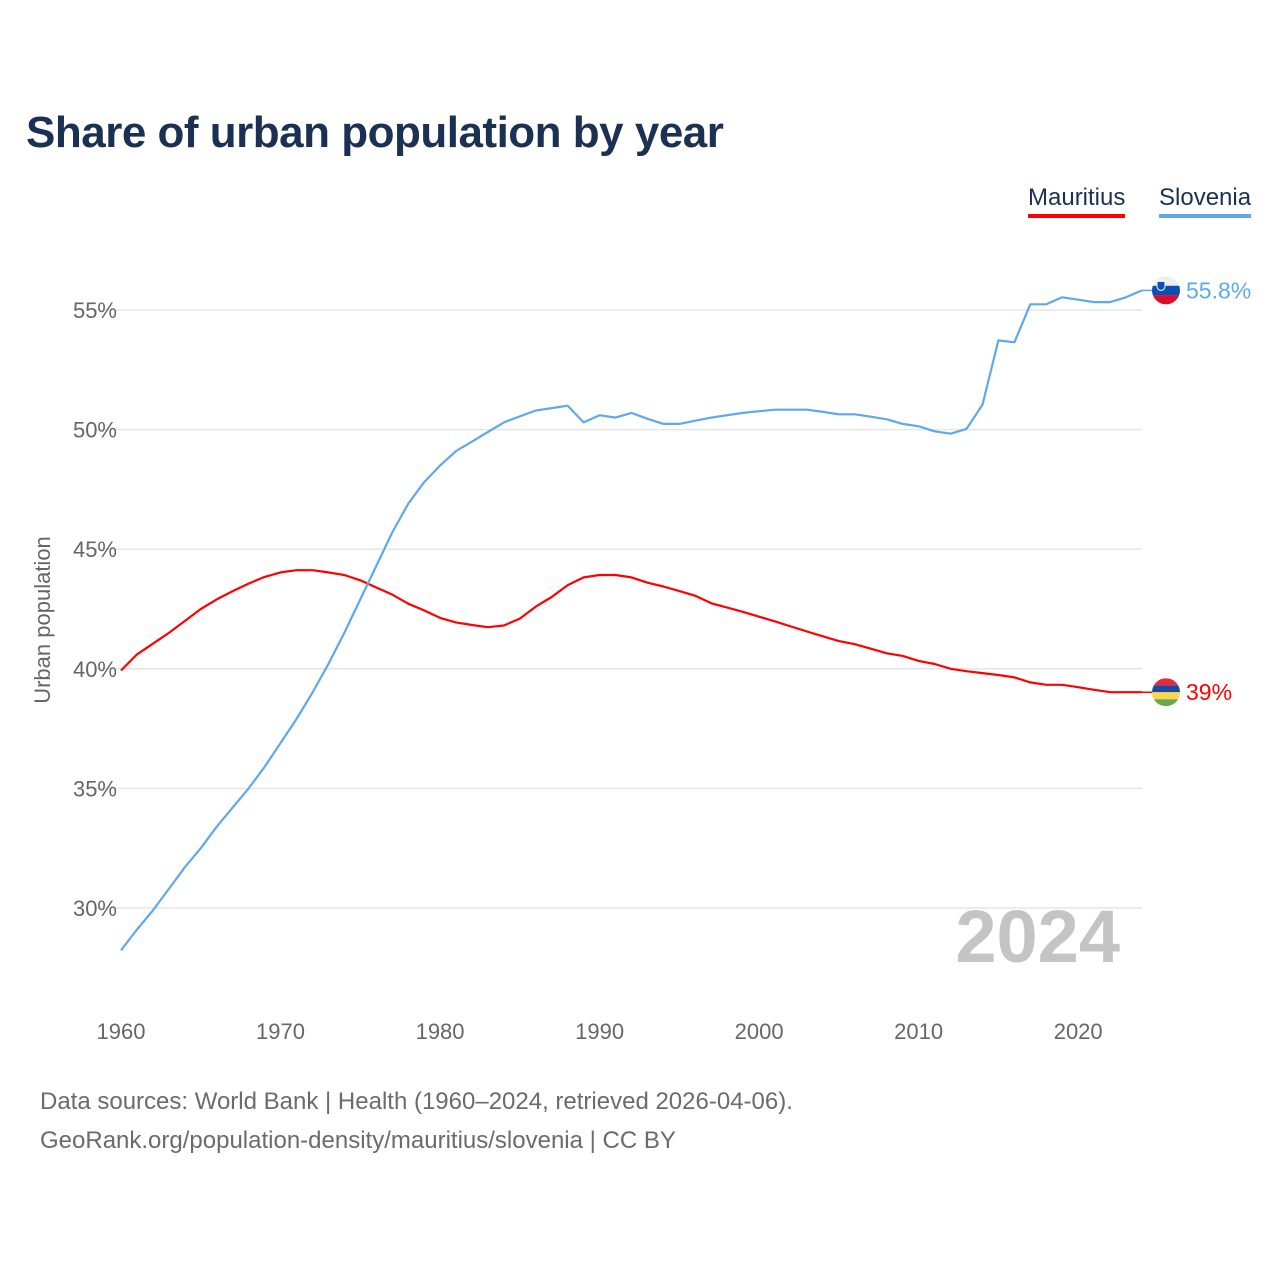 The width and height of the screenshot is (1280, 1280). What do you see at coordinates (95, 788) in the screenshot?
I see `y-tick-label: 35%` at bounding box center [95, 788].